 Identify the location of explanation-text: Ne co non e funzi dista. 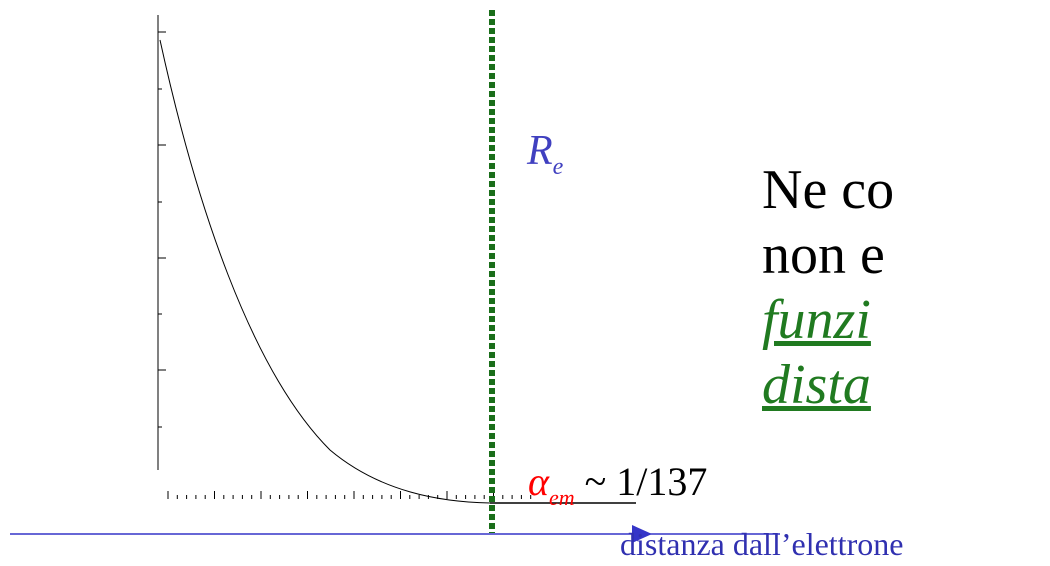
(828, 288).